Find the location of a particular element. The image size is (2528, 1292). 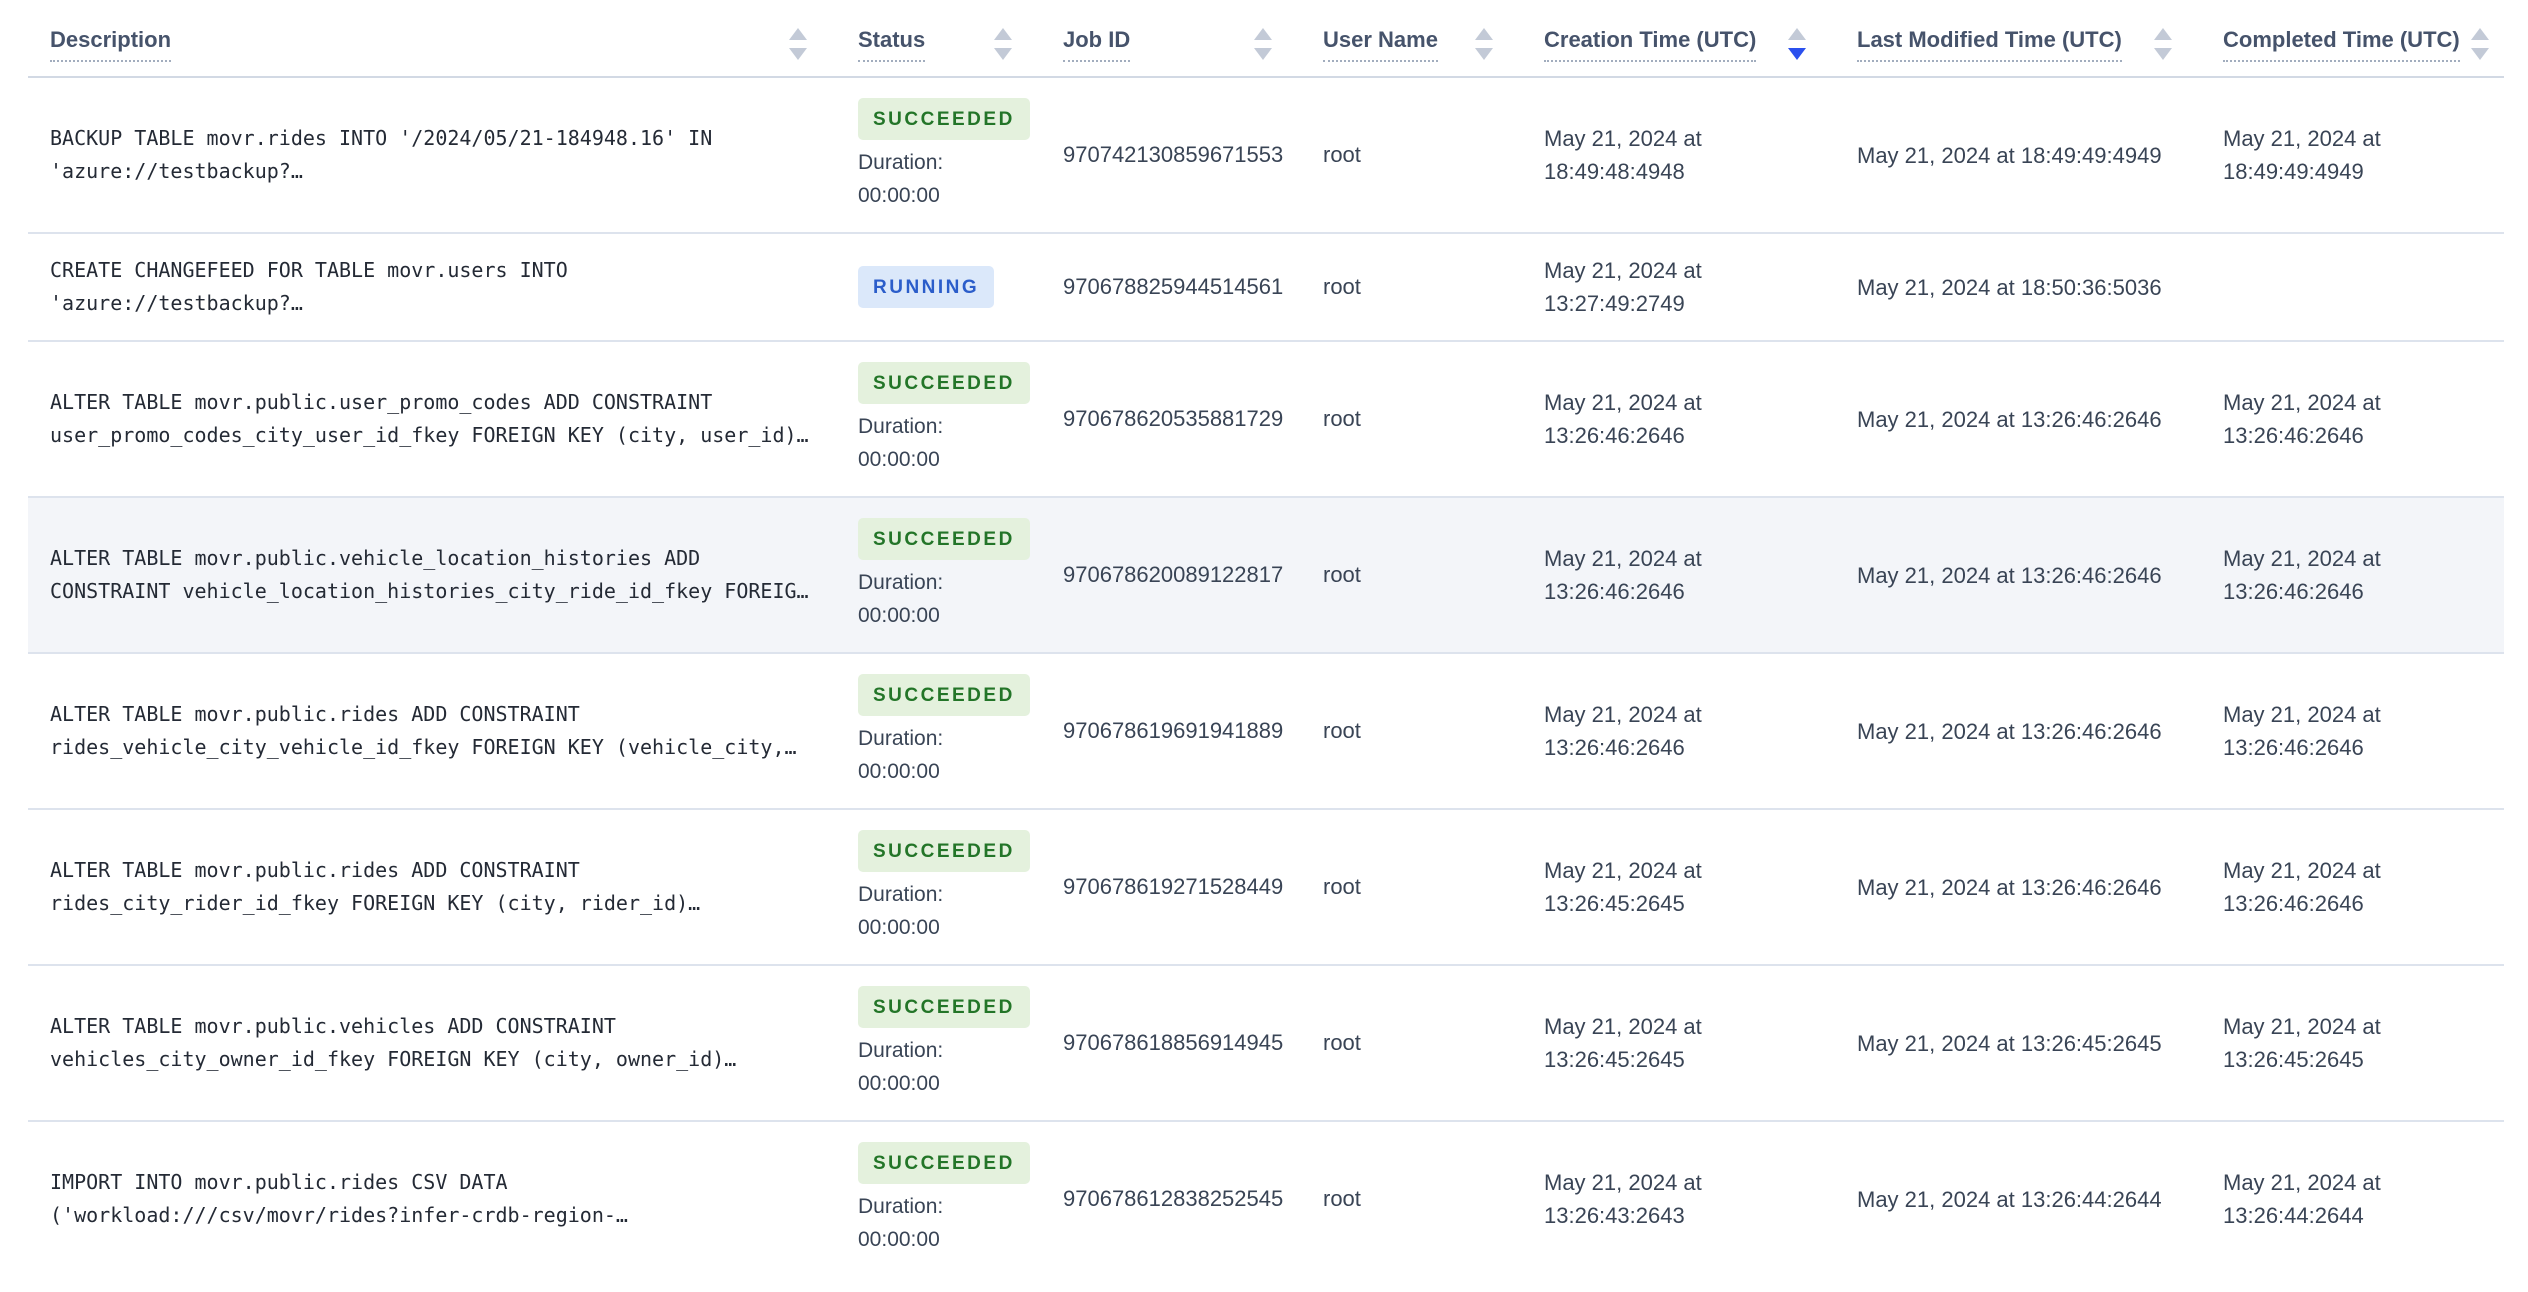

job-id: 970678825944514561 is located at coordinates (1173, 286).